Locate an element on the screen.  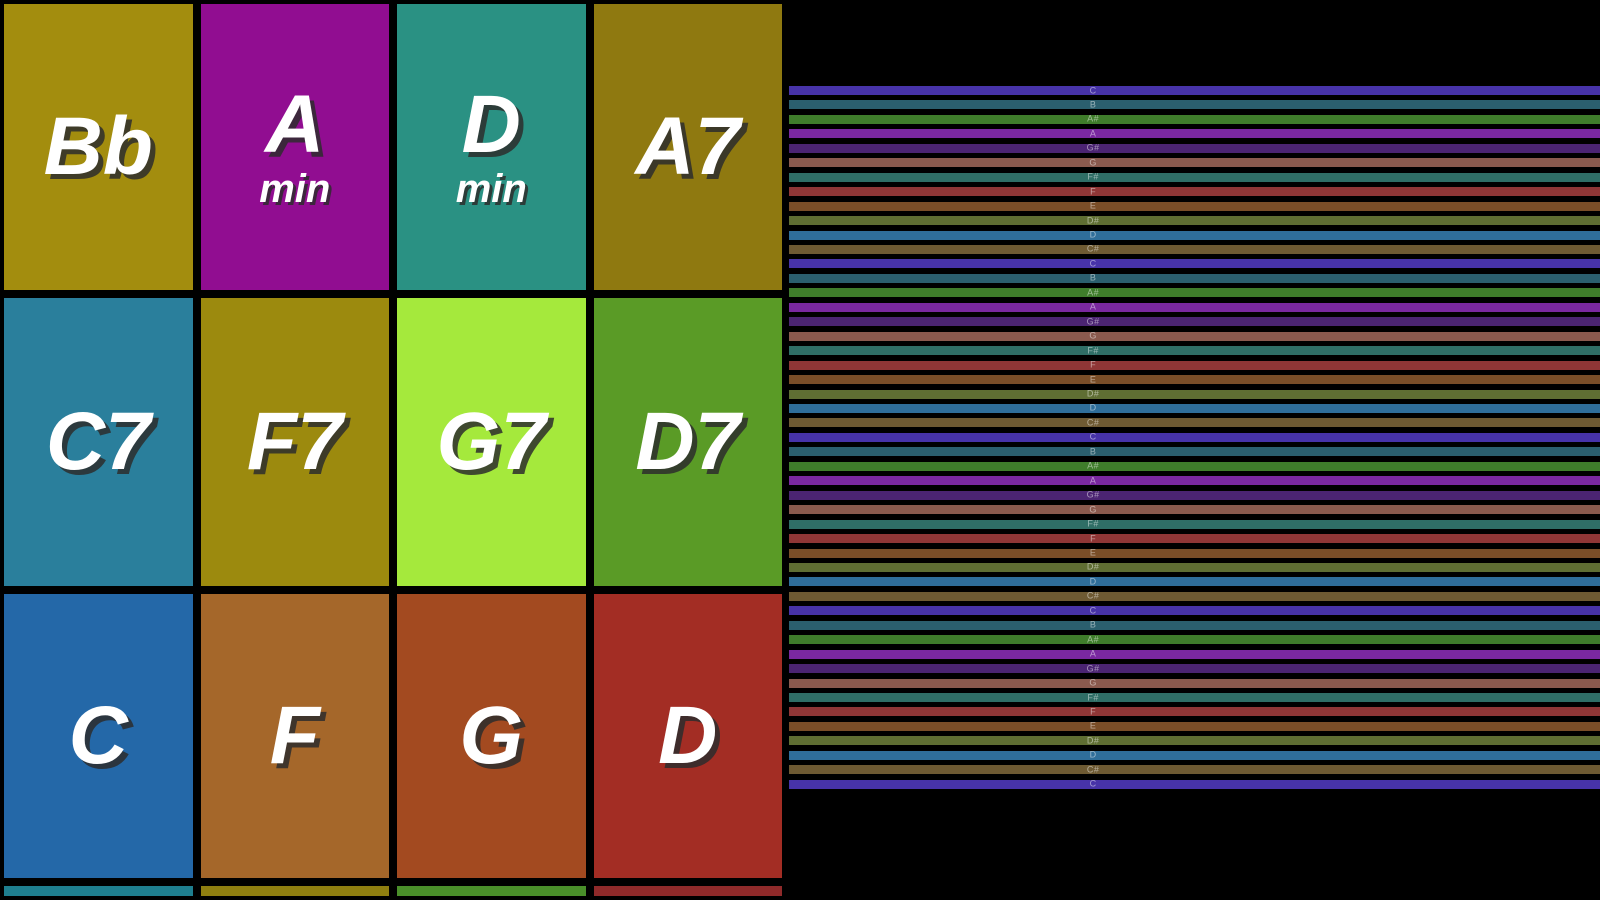
chord-label: A is located at coordinates (295, 124).